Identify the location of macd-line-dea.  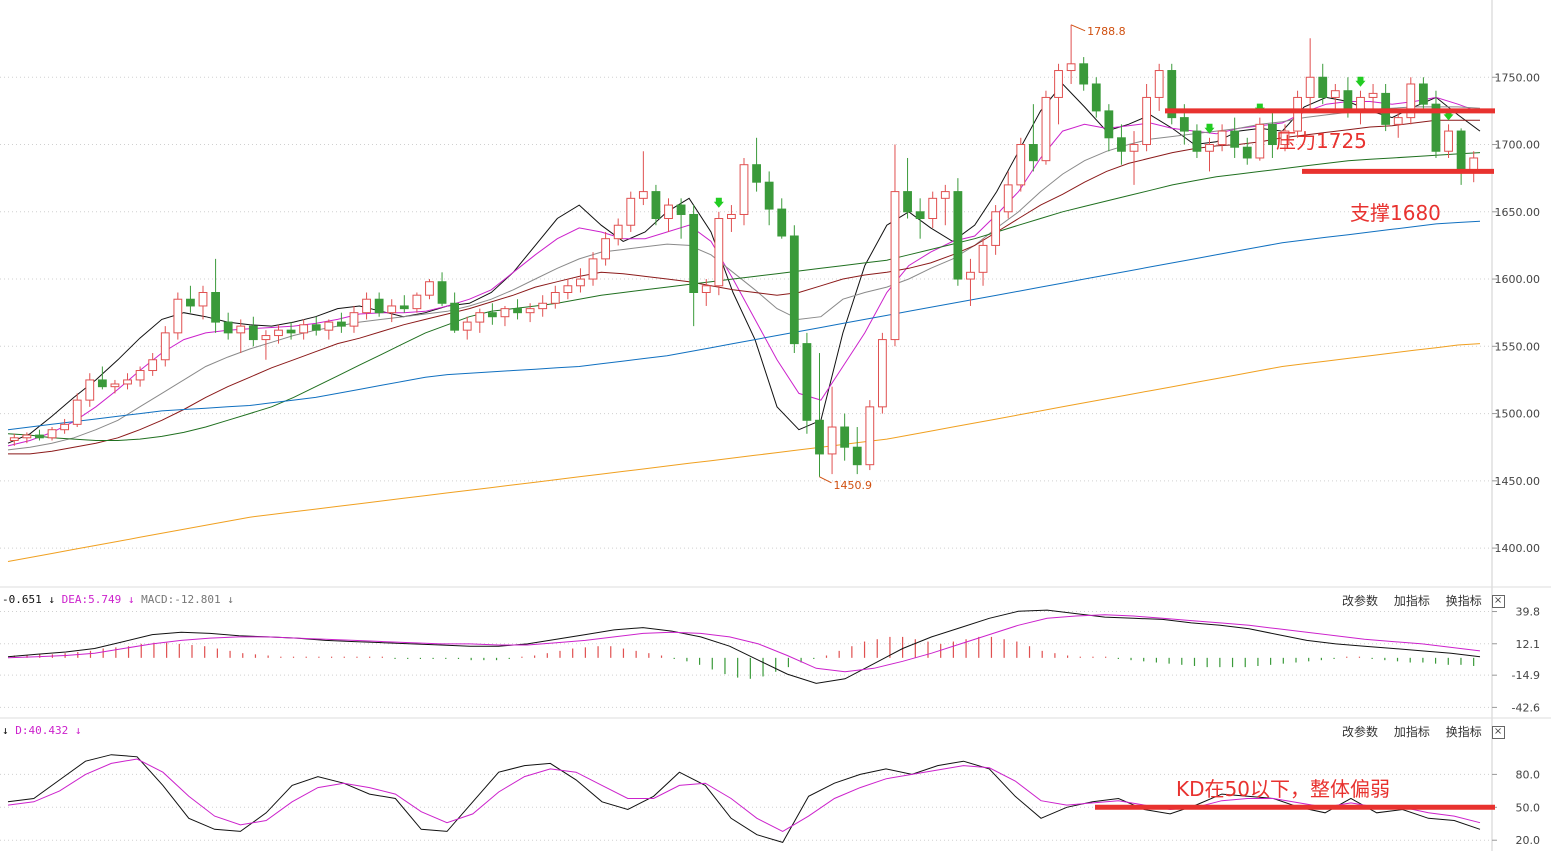
(744, 643).